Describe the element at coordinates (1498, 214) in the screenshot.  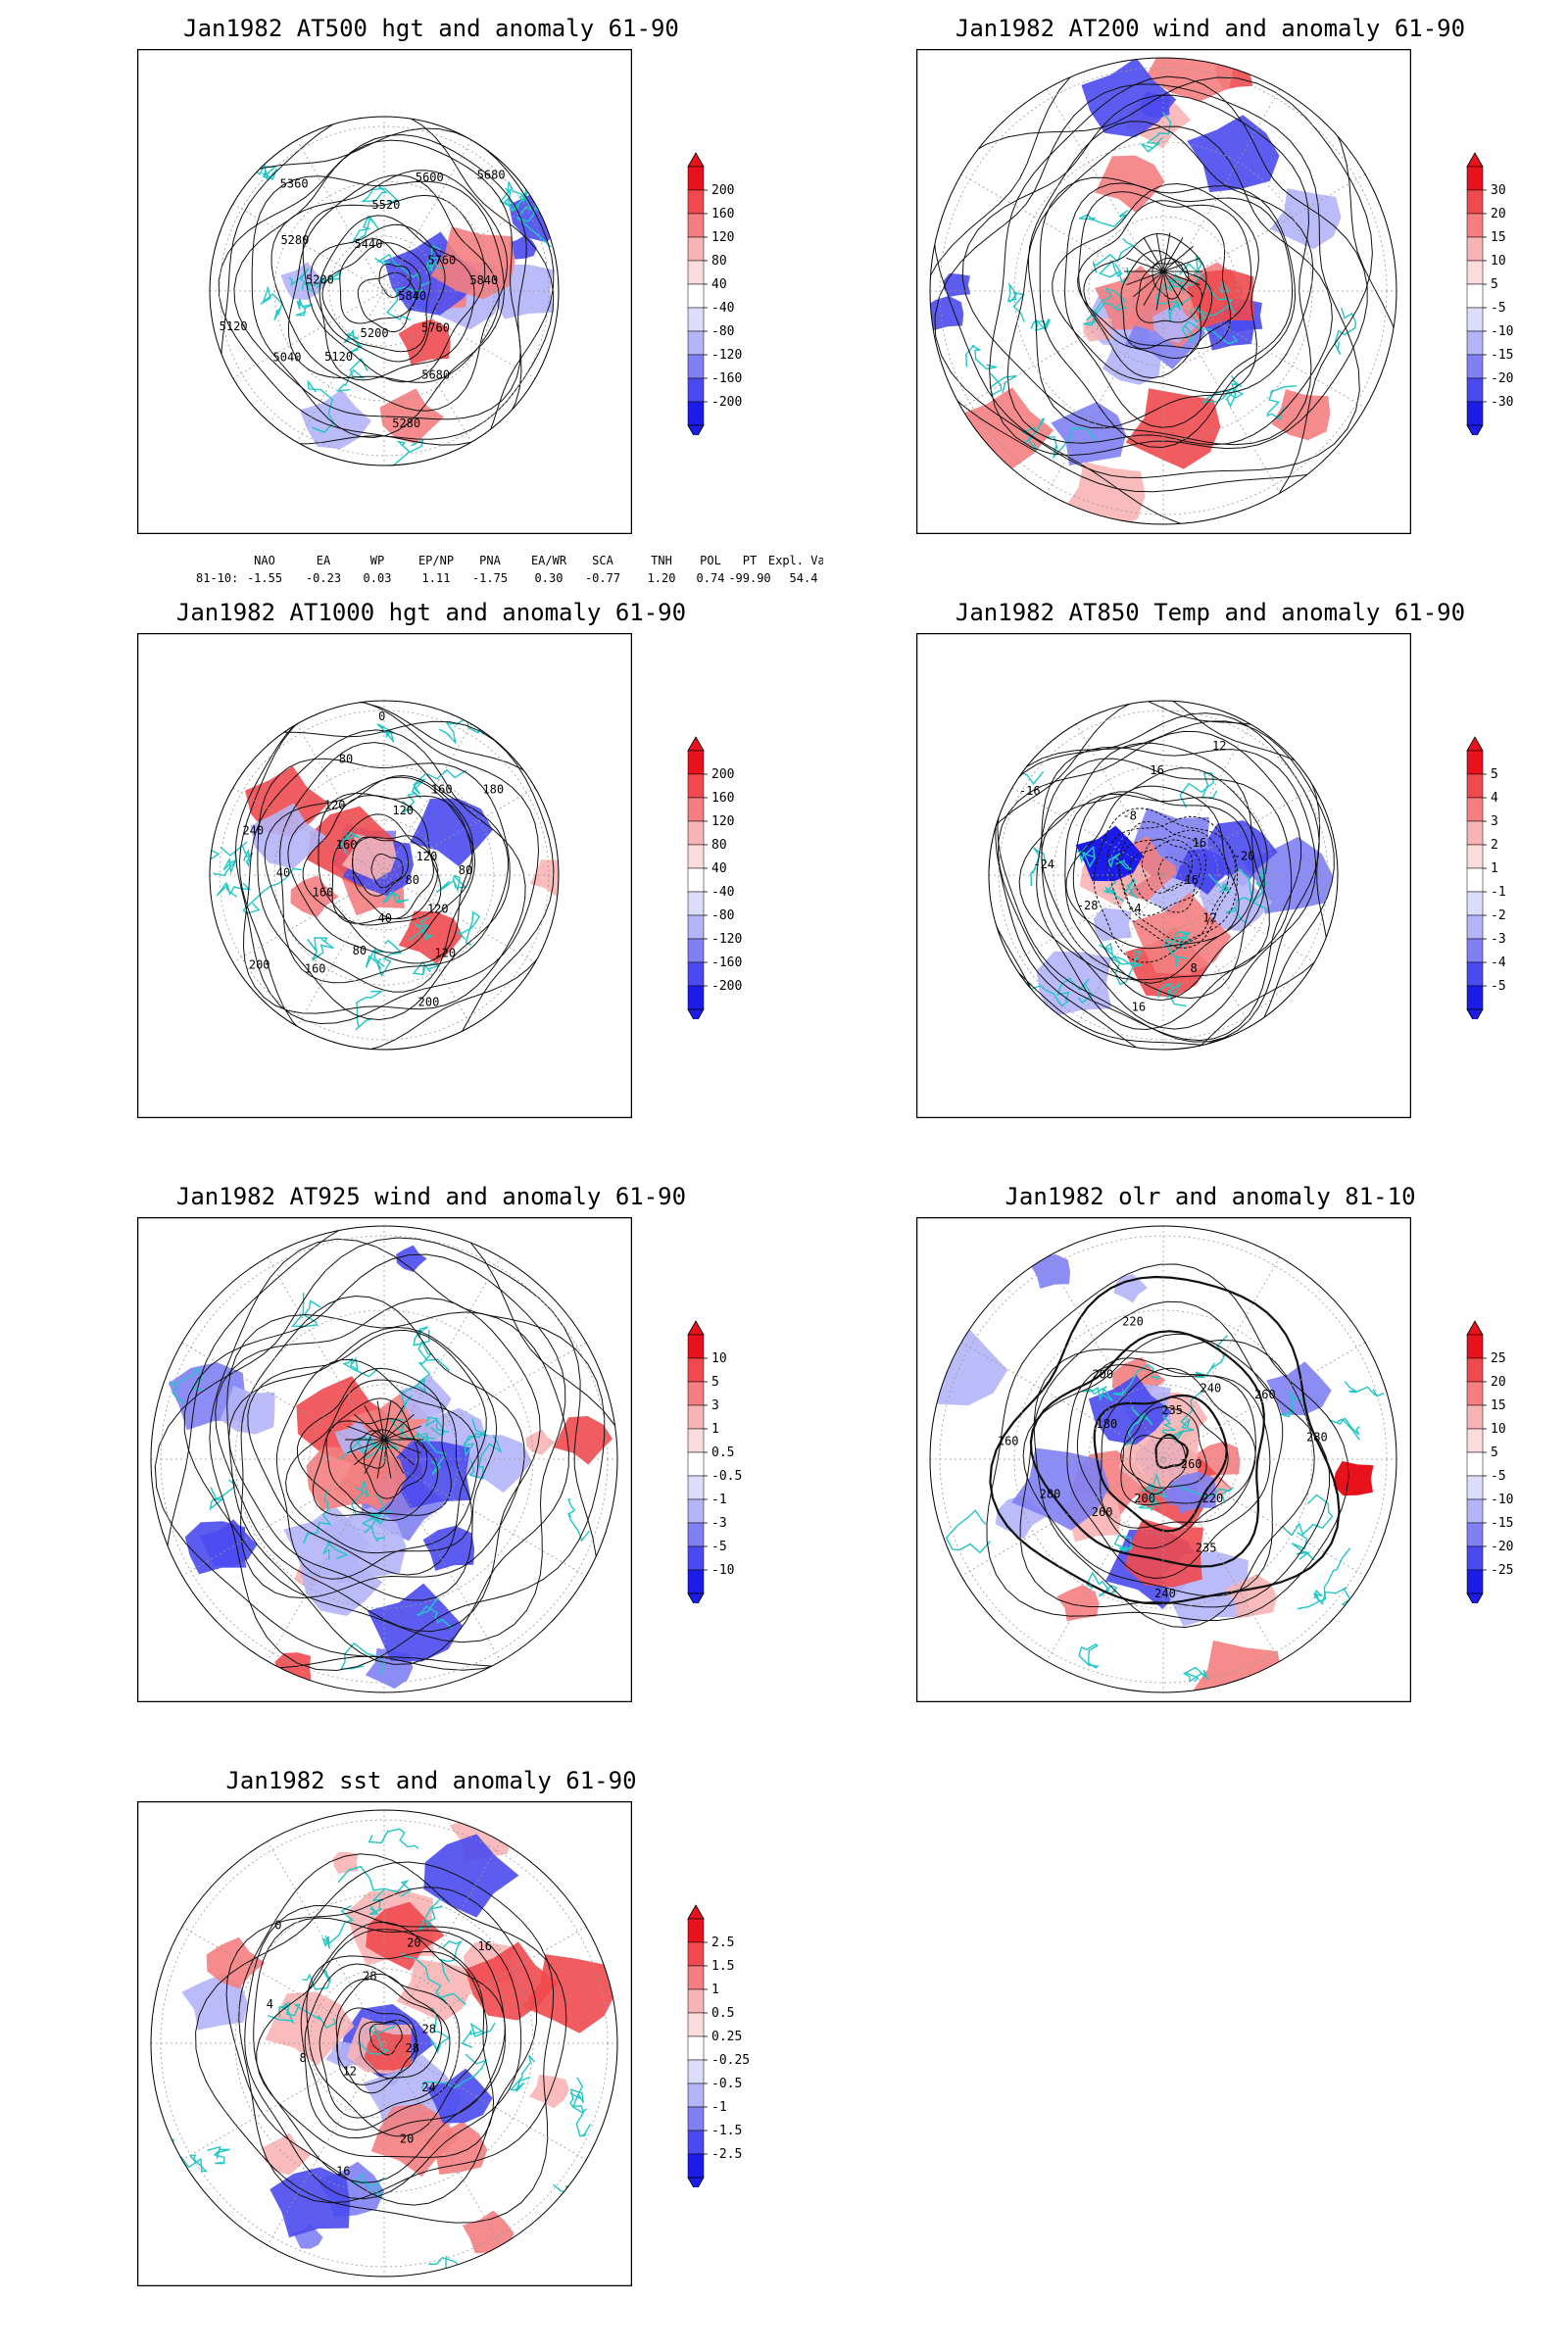
I see `colorbar-label: 20` at that location.